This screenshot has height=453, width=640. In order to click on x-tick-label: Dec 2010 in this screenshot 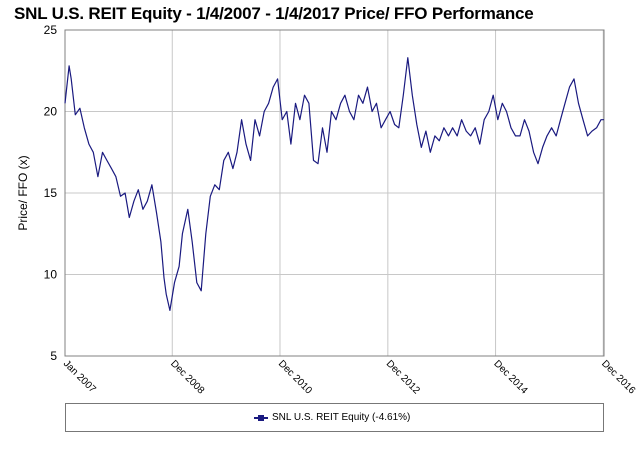, I will do `click(295, 377)`.